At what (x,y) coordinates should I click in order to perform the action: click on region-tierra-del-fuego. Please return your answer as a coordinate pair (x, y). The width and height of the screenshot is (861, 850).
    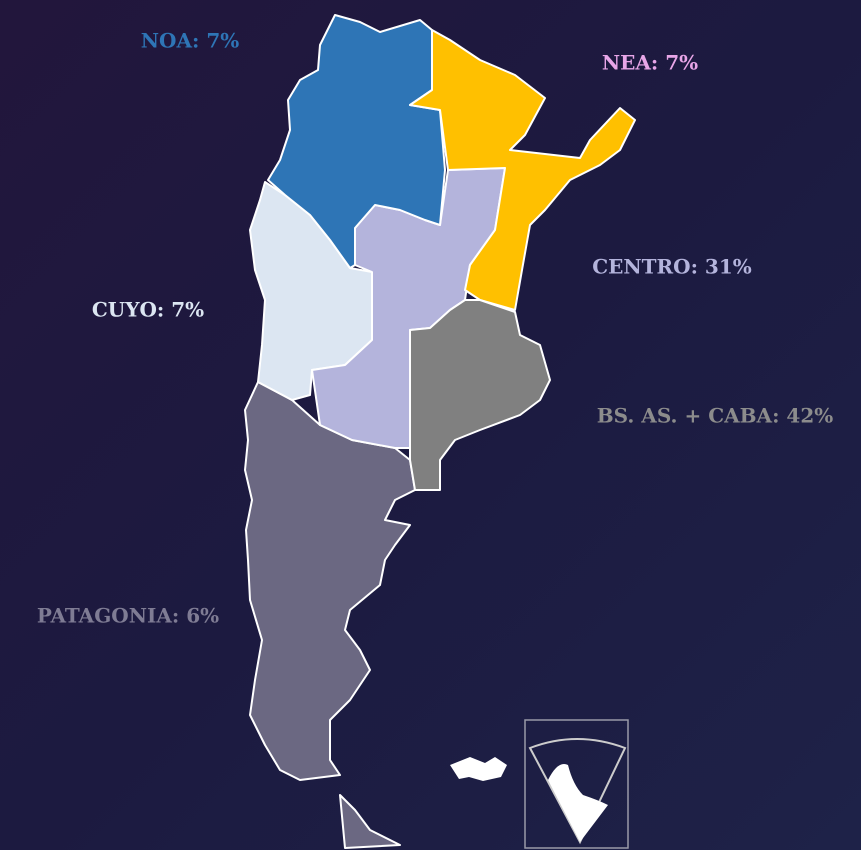
    Looking at the image, I should click on (370, 821).